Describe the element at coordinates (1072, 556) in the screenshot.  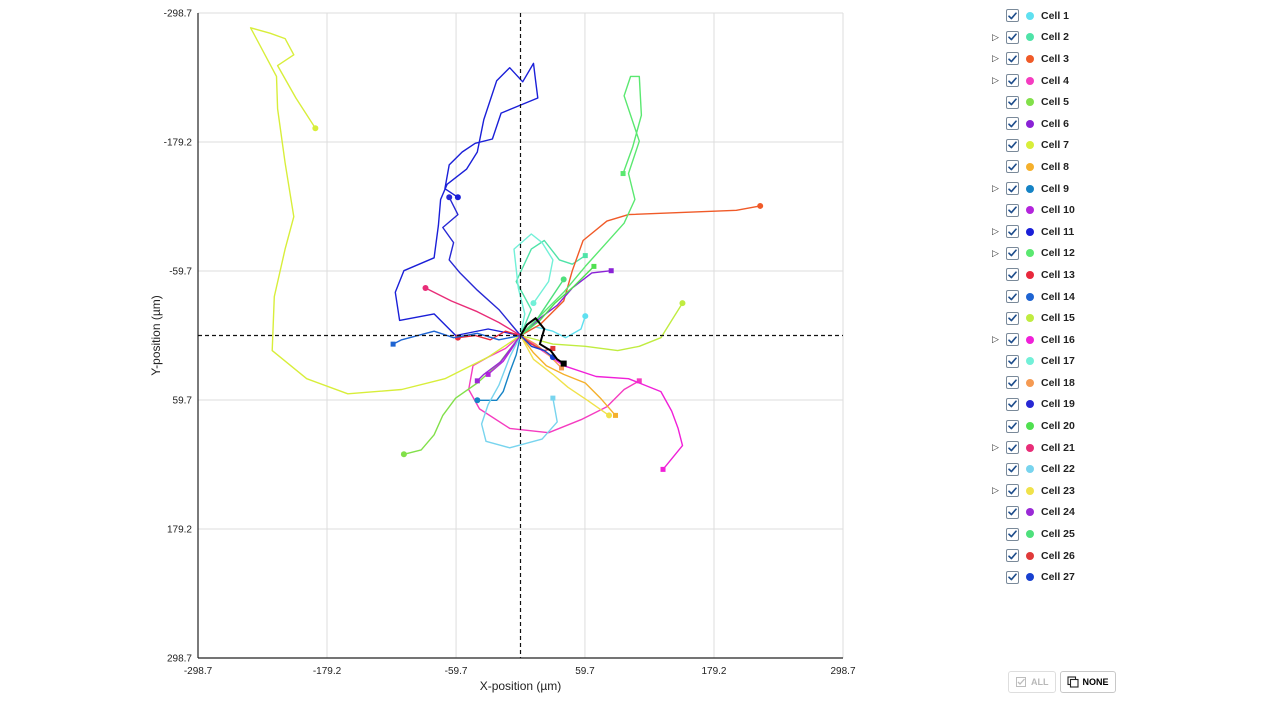
I see `legend-item: Cell 26` at that location.